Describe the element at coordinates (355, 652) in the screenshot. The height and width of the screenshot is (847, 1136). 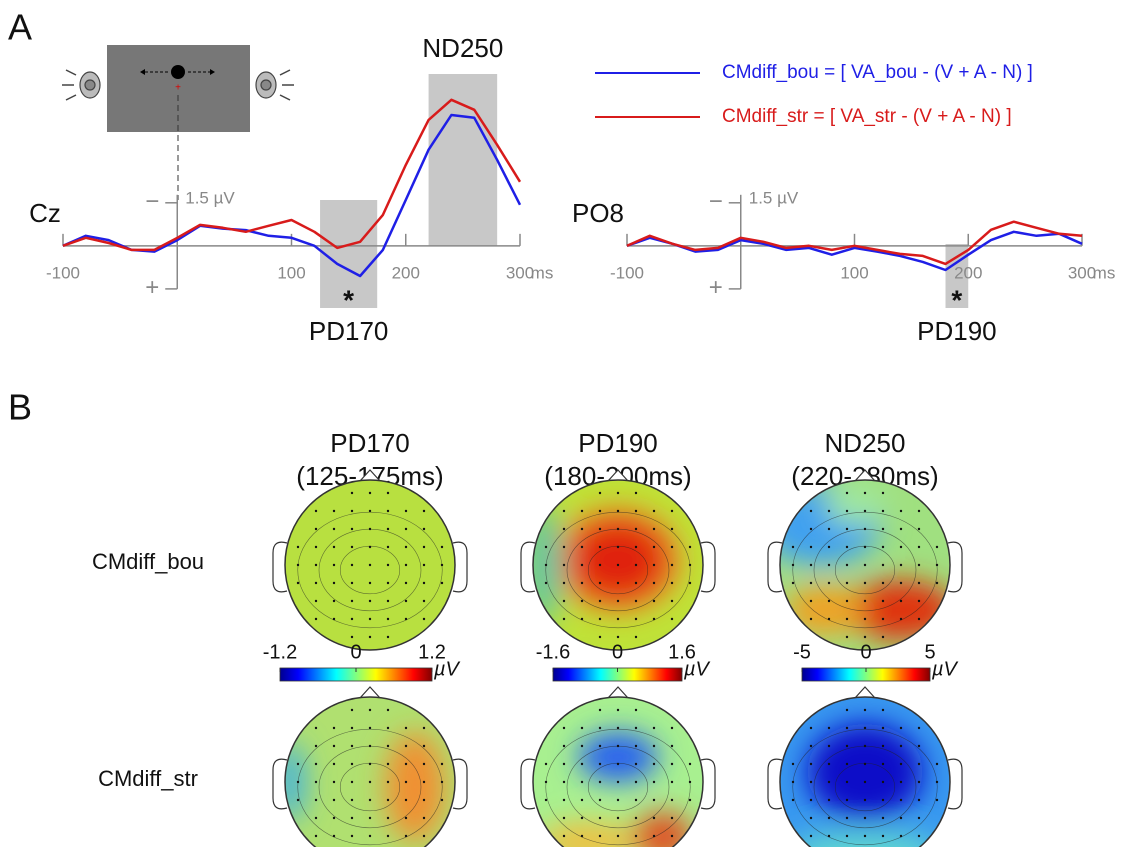
I see `colorbar-tick-label: 0` at that location.